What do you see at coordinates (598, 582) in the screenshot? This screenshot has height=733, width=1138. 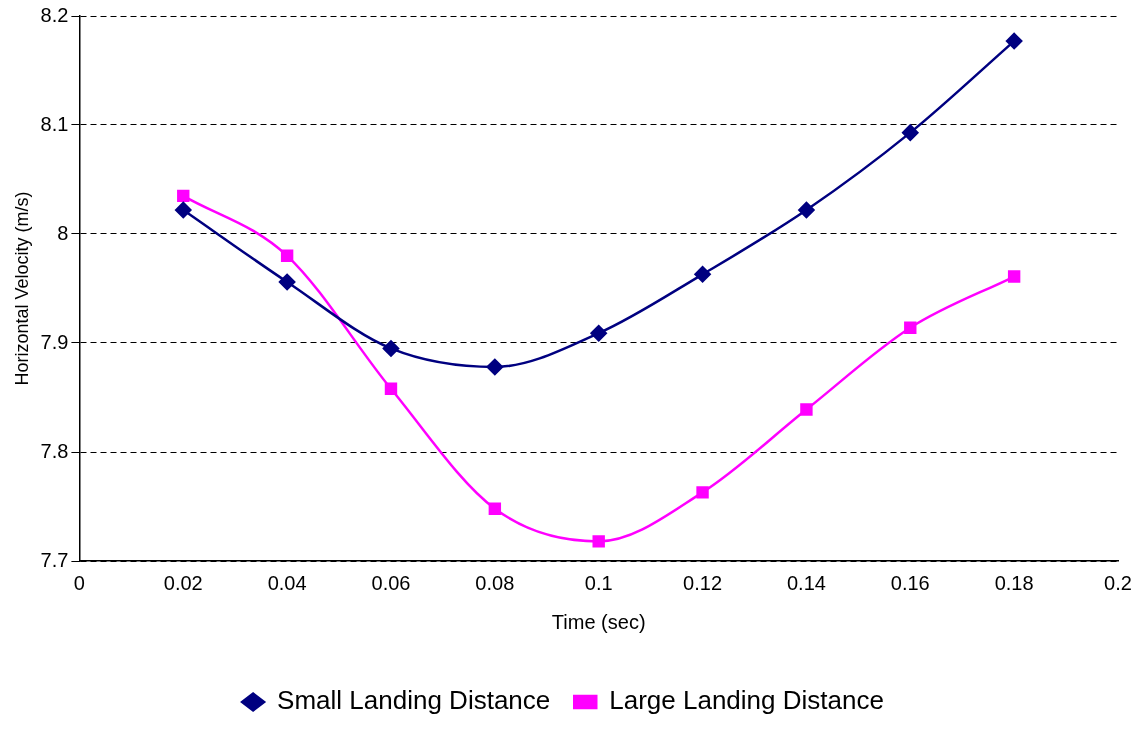 I see `x-tick-label: 0.1` at bounding box center [598, 582].